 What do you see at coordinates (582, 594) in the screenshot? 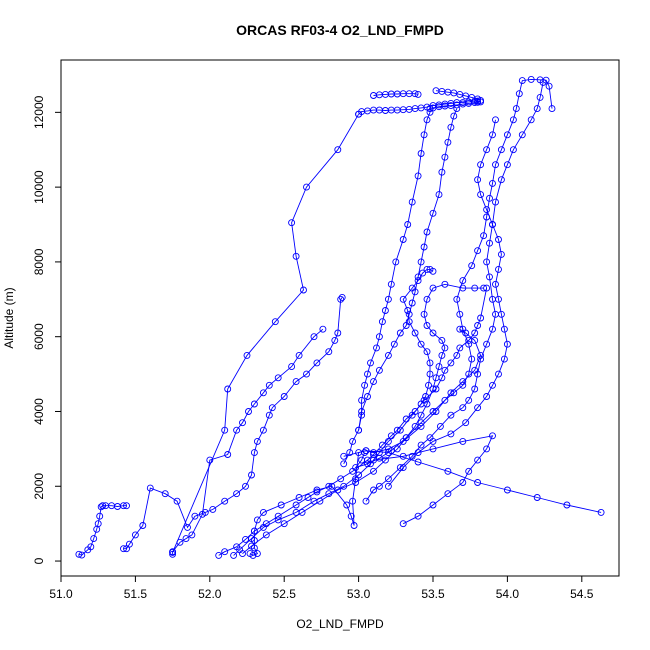
I see `x-tick-label: 54.5` at bounding box center [582, 594].